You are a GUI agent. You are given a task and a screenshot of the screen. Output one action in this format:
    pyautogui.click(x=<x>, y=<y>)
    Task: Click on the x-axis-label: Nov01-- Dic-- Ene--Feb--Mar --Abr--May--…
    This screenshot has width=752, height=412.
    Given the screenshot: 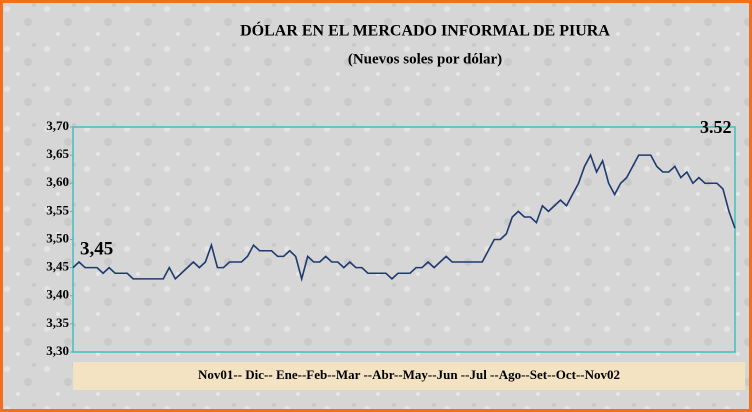 What is the action you would take?
    pyautogui.click(x=409, y=374)
    